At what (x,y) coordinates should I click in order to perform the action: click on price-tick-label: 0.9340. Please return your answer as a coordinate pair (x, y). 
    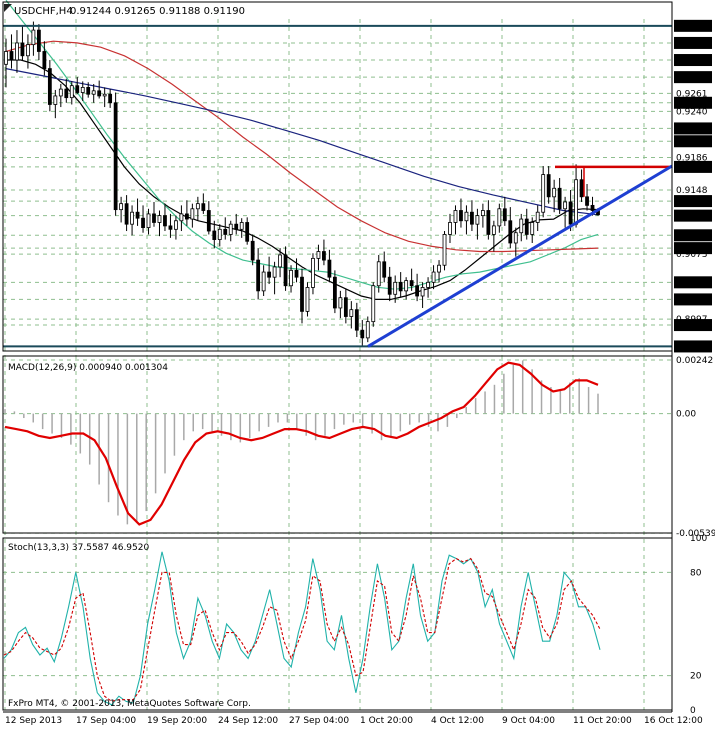
    Looking at the image, I should click on (692, 27).